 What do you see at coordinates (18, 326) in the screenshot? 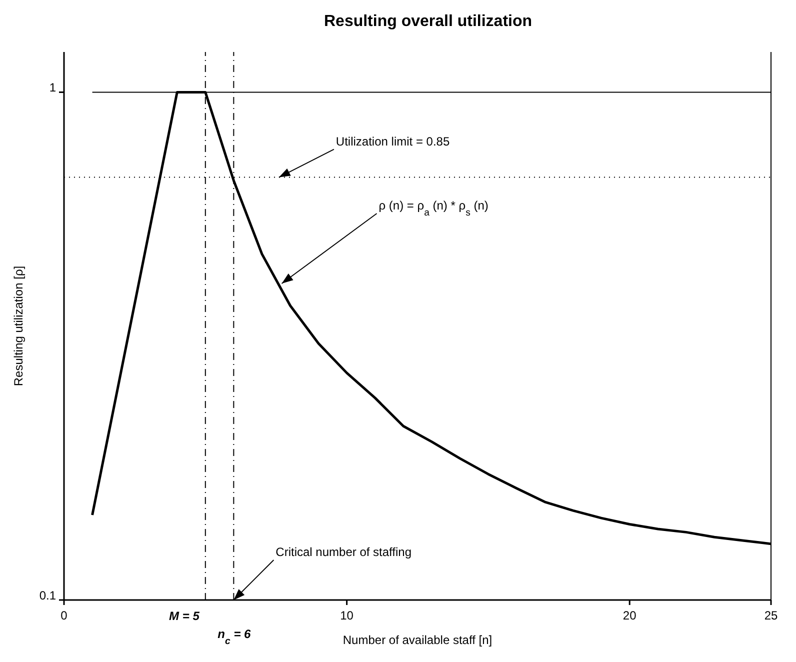
I see `y-axis-title: Resulting utilization [ρ]` at bounding box center [18, 326].